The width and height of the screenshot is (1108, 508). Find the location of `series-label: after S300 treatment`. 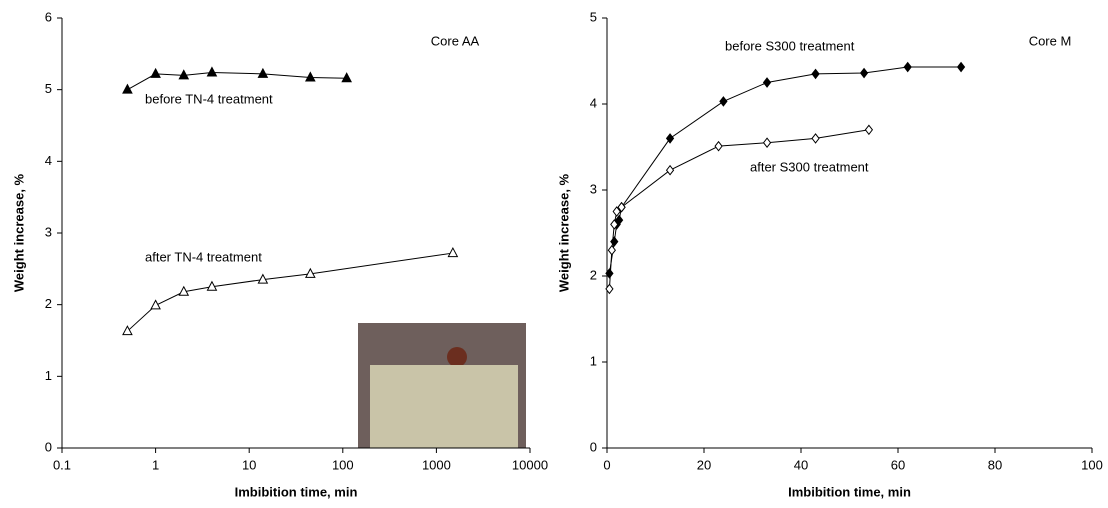

series-label: after S300 treatment is located at coordinates (809, 166).